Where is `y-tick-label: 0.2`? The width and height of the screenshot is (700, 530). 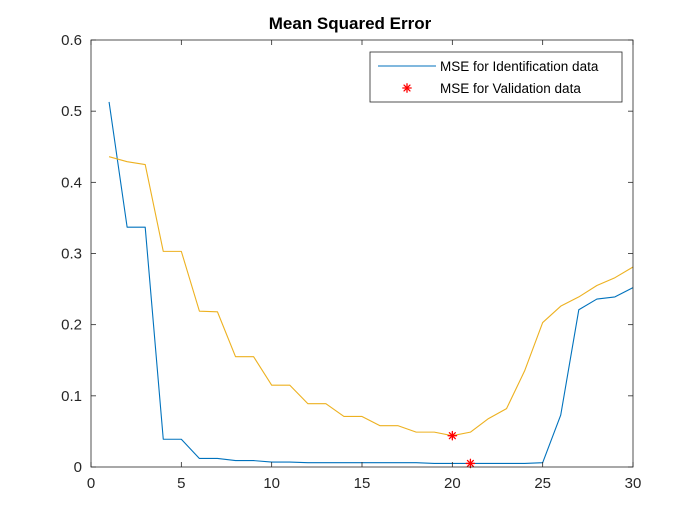
y-tick-label: 0.2 is located at coordinates (71, 325).